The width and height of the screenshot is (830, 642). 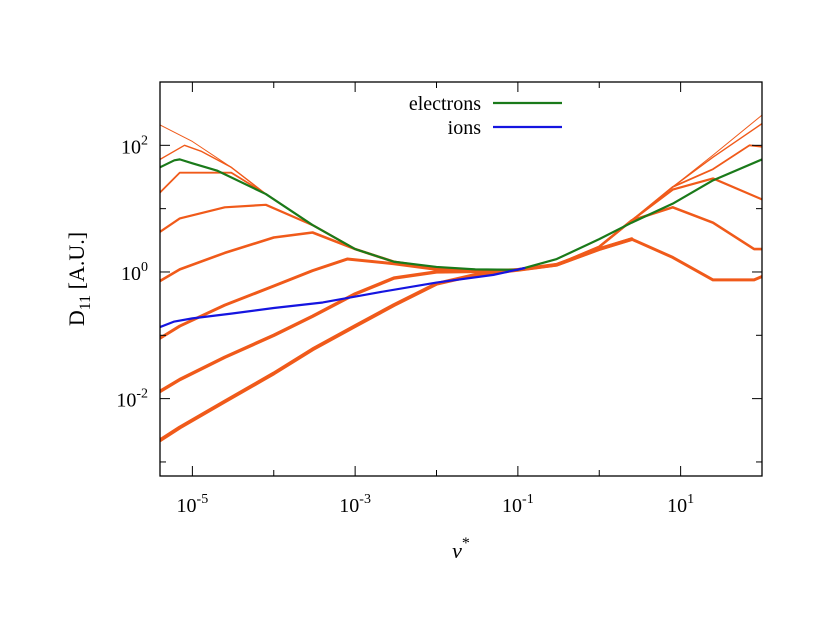 What do you see at coordinates (355, 504) in the screenshot?
I see `x-tick-label: 10⁻³` at bounding box center [355, 504].